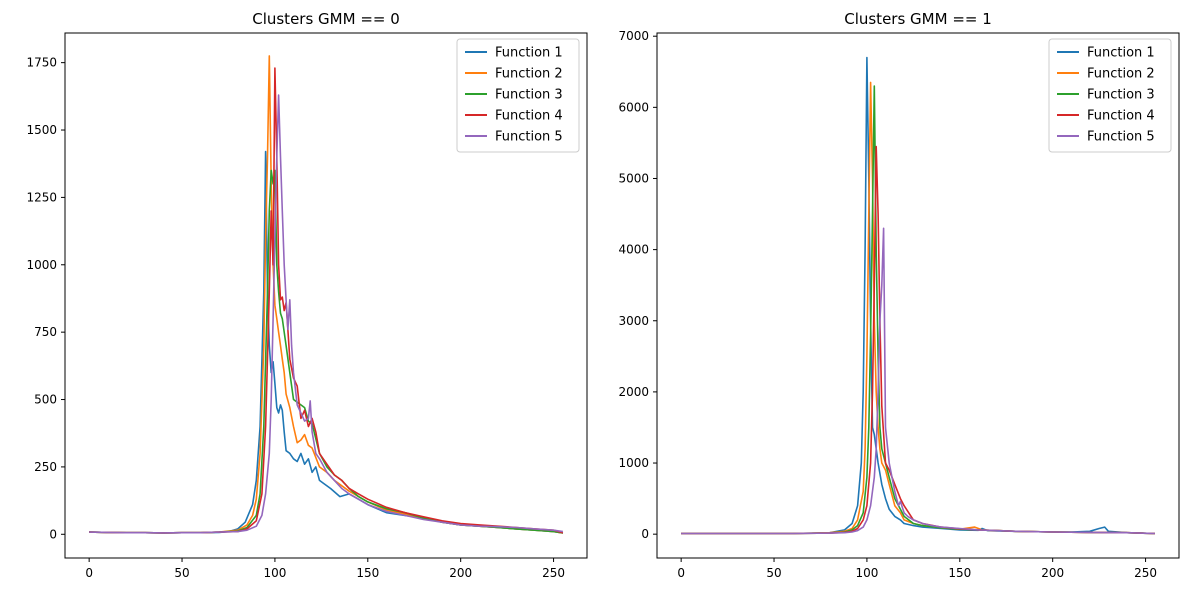 The image size is (1189, 590). Describe the element at coordinates (326, 19) in the screenshot. I see `subplot-title: Clusters GMM == 0` at that location.